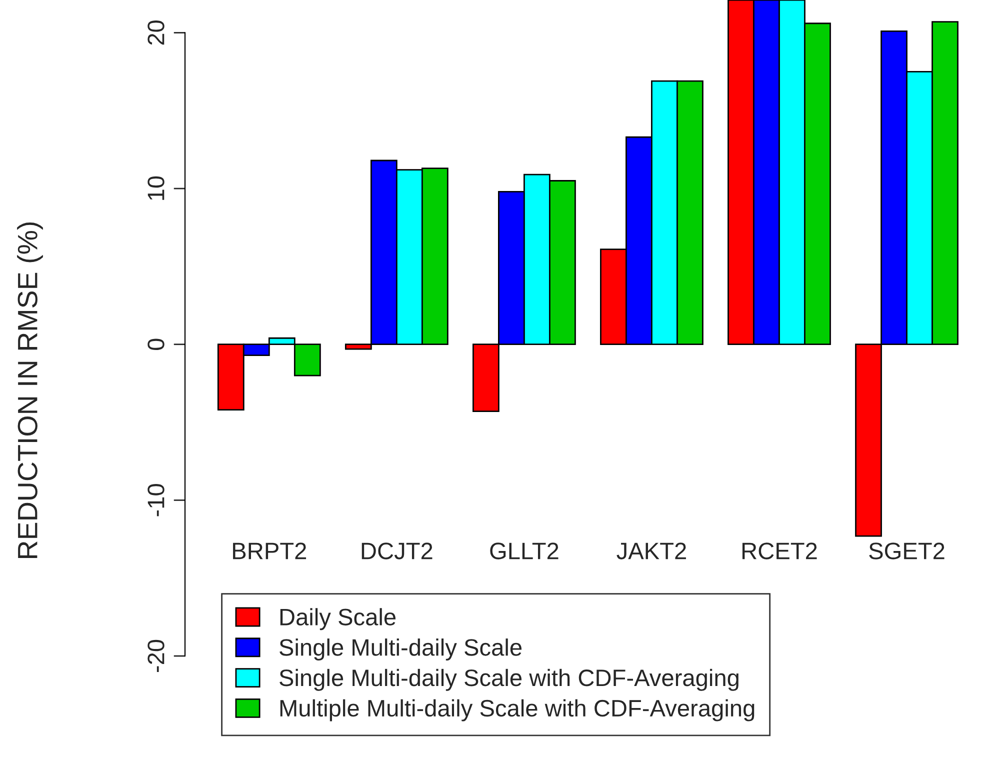 This screenshot has height=781, width=982. Describe the element at coordinates (156, 344) in the screenshot. I see `y-tick-label: 0` at that location.